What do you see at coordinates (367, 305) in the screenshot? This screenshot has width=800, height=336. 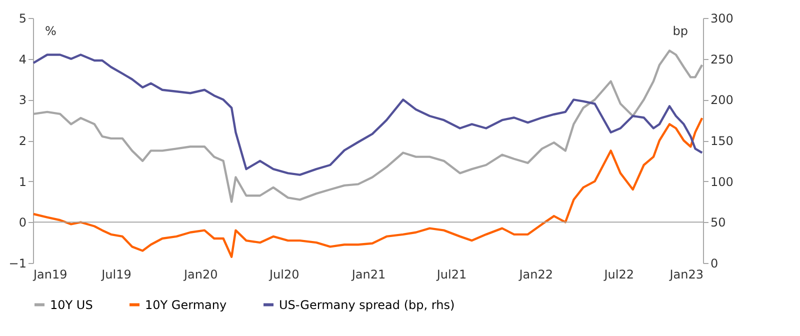 I see `legend-label: US-Germany spread (bp, rhs)` at bounding box center [367, 305].